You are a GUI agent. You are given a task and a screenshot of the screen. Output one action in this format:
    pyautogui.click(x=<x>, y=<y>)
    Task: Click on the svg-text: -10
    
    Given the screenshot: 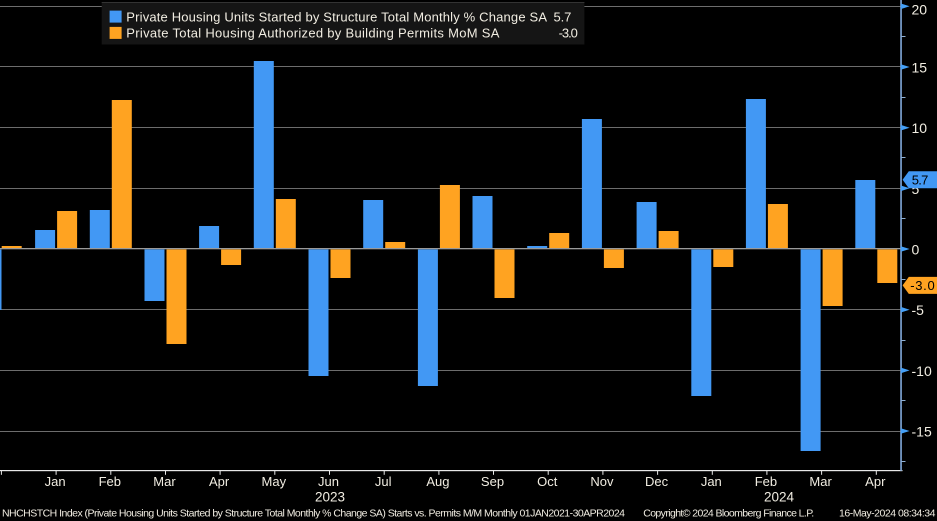 What is the action you would take?
    pyautogui.click(x=922, y=371)
    